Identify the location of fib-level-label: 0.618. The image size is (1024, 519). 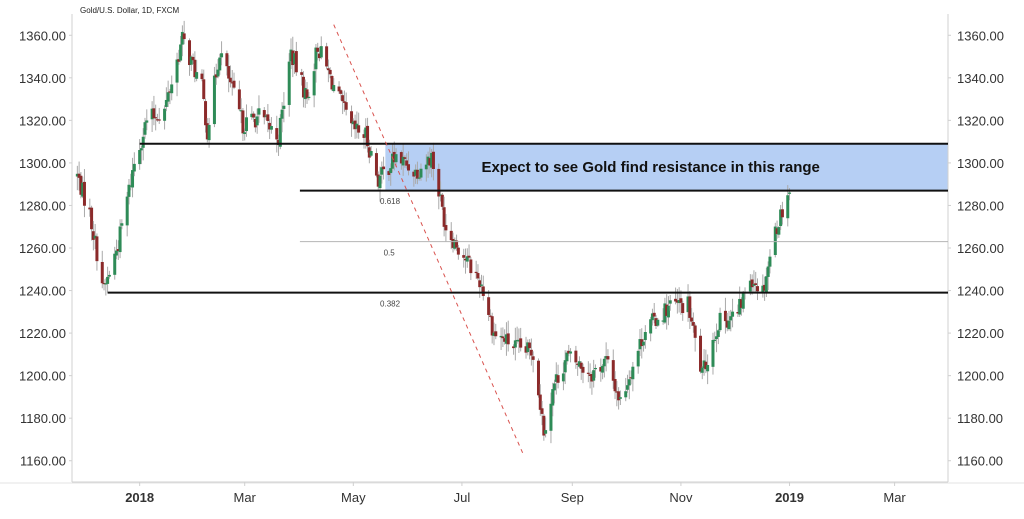
(390, 201).